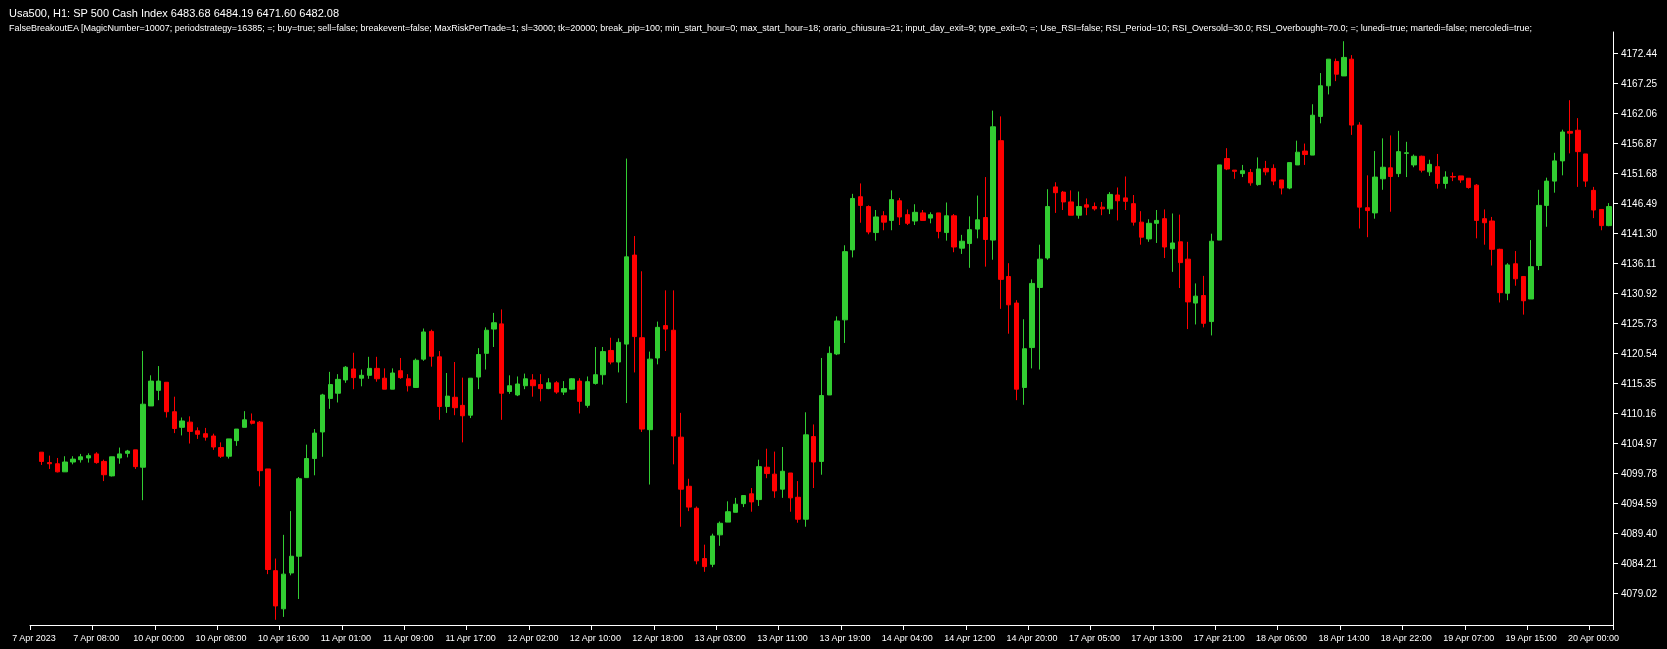  Describe the element at coordinates (1639, 174) in the screenshot. I see `y-tick-label: 4151.68` at that location.